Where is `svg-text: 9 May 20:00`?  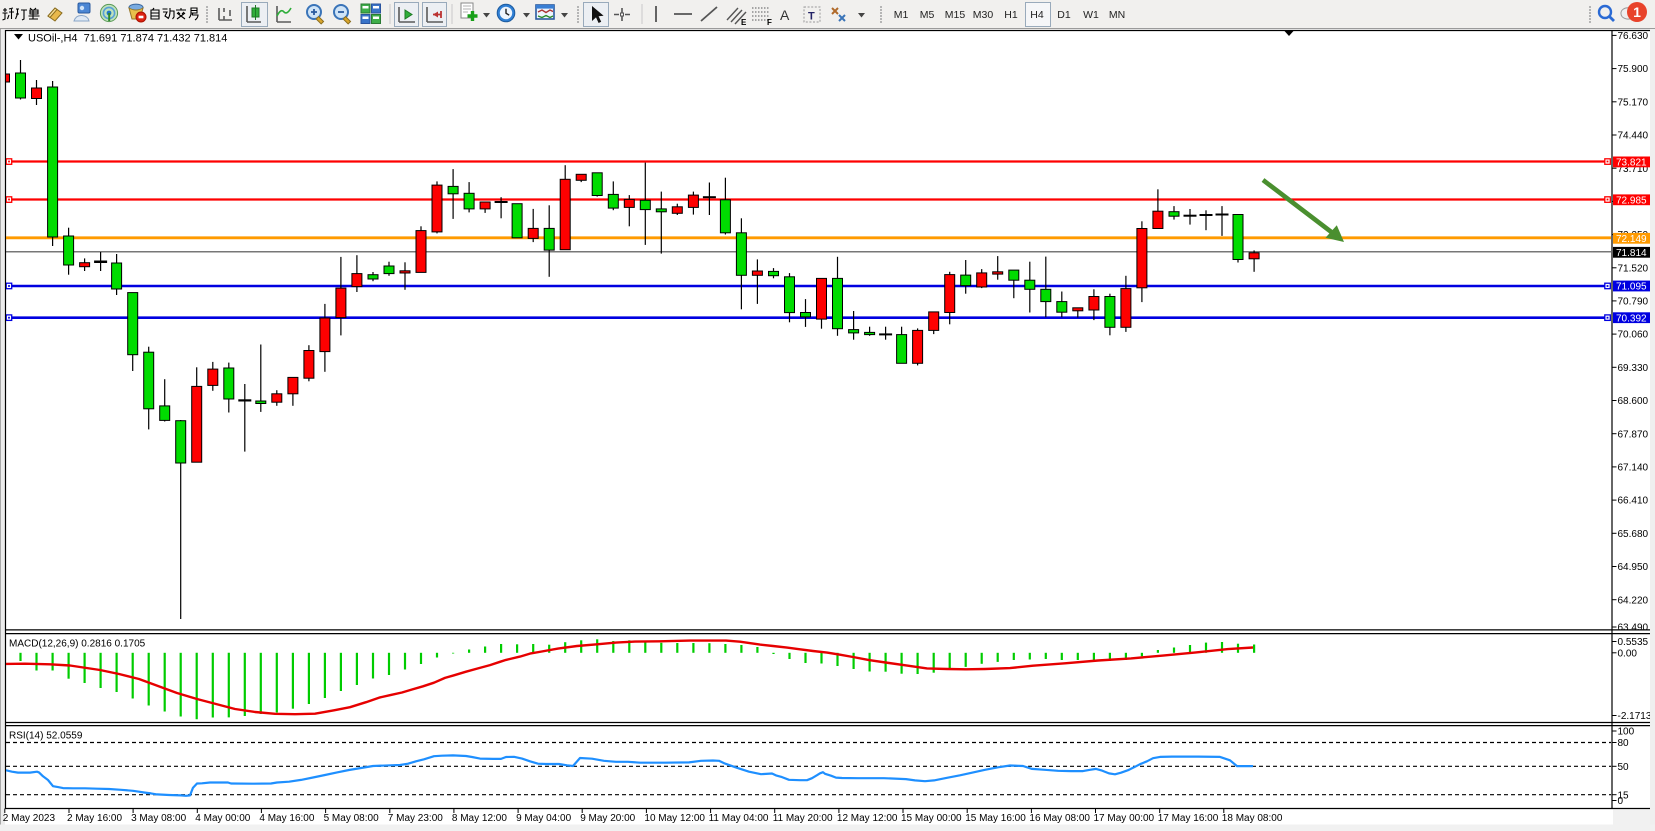
svg-text: 9 May 20:00 is located at coordinates (607, 818).